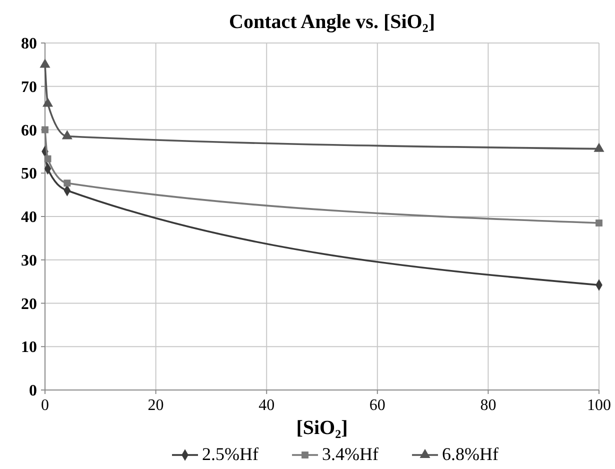 The height and width of the screenshot is (469, 615). Describe the element at coordinates (266, 405) in the screenshot. I see `x-tick-label: 40` at that location.